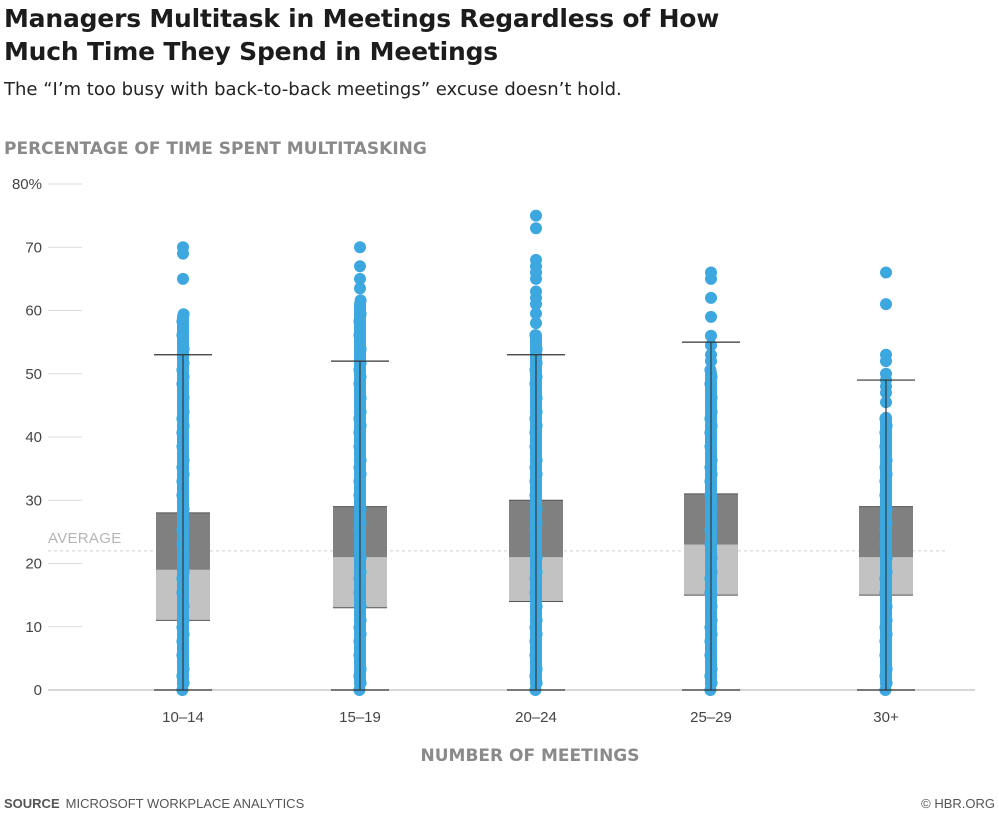 This screenshot has width=999, height=815. What do you see at coordinates (711, 717) in the screenshot?
I see `x-tick-label: 25–29` at bounding box center [711, 717].